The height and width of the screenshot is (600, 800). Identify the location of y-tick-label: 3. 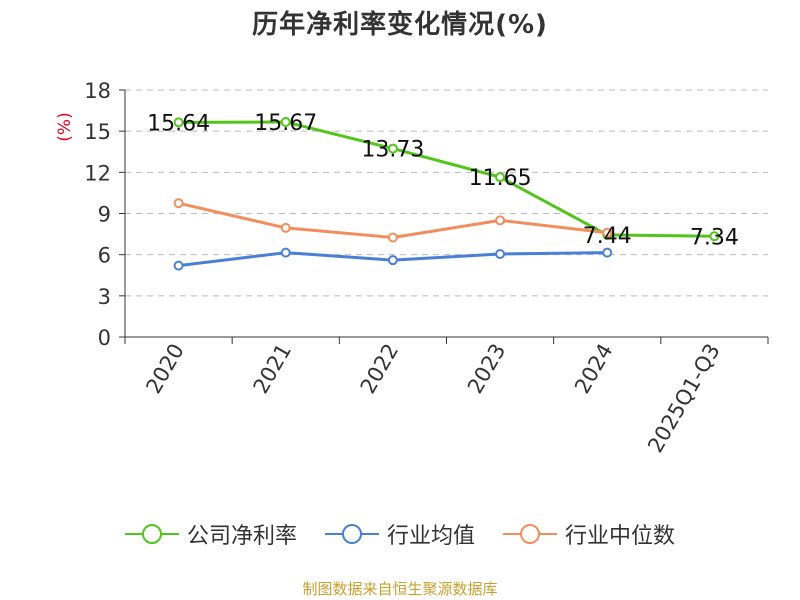
(104, 297).